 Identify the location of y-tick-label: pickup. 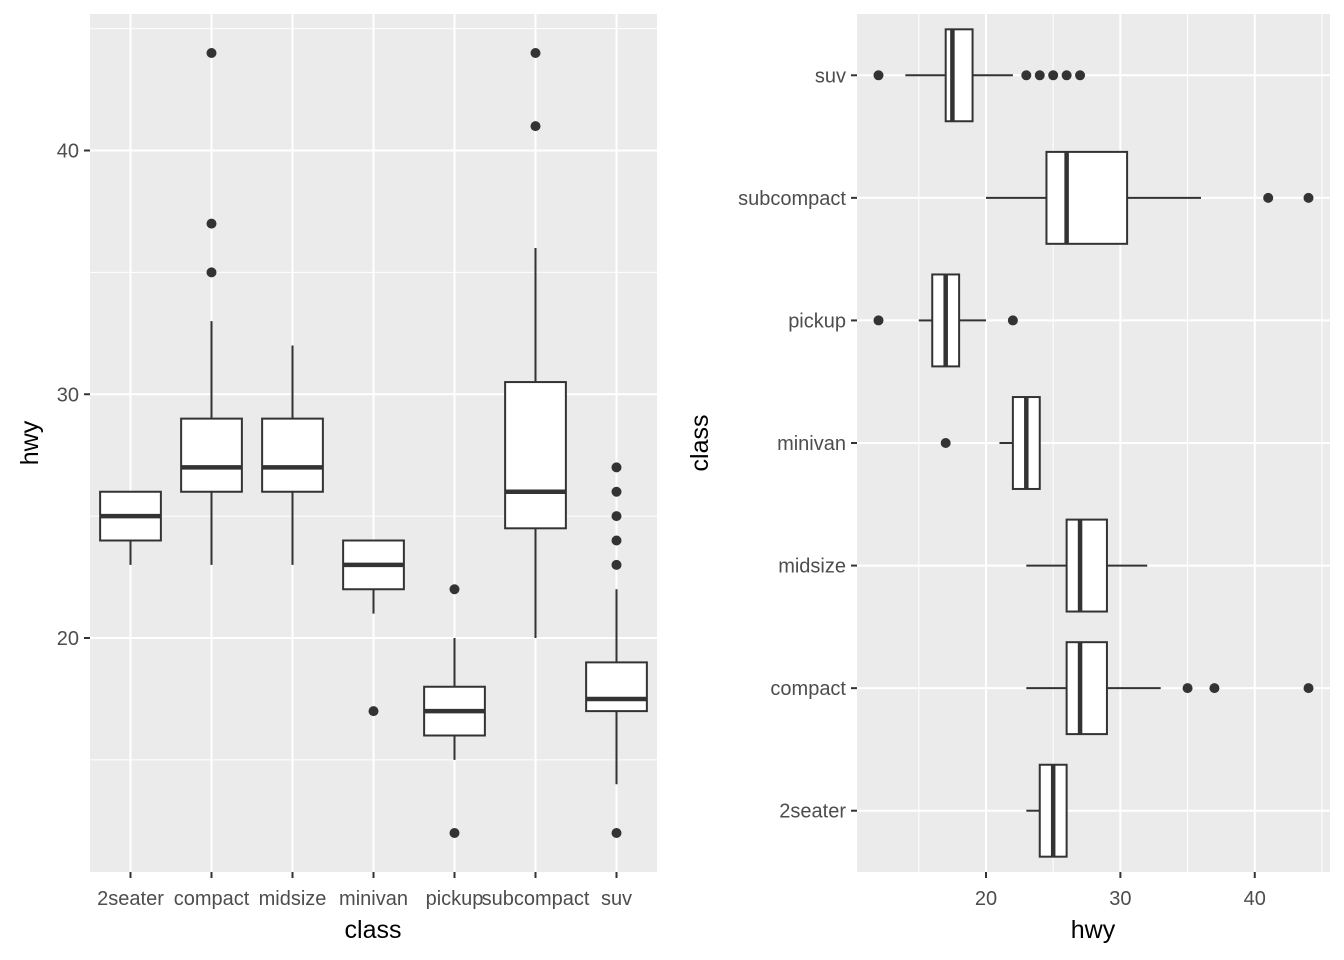
(817, 321).